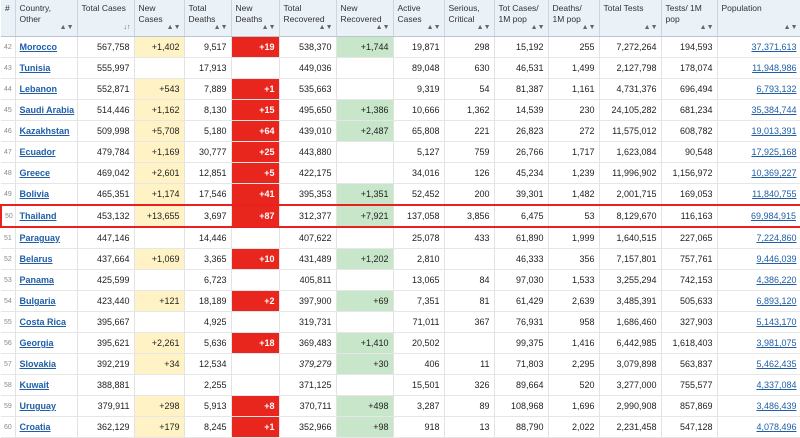 This screenshot has width=800, height=438. Describe the element at coordinates (776, 301) in the screenshot. I see `population-value-link: 6,893,120` at that location.